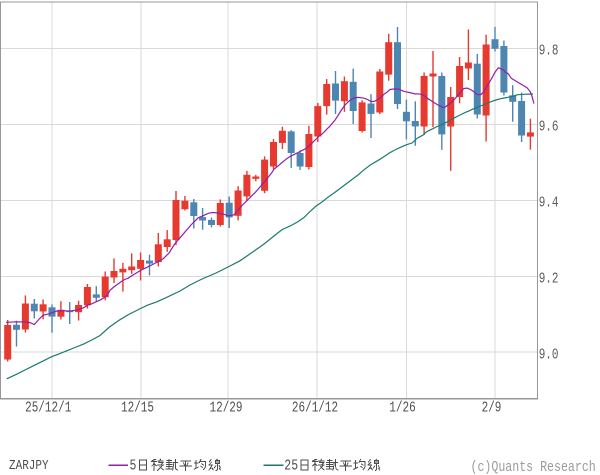  What do you see at coordinates (492, 407) in the screenshot?
I see `svg-text: 2/9` at bounding box center [492, 407].